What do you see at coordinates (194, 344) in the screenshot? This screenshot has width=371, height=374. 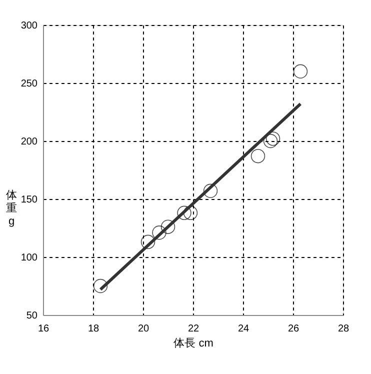 I see `x-axis-title: 体長 cm` at bounding box center [194, 344].